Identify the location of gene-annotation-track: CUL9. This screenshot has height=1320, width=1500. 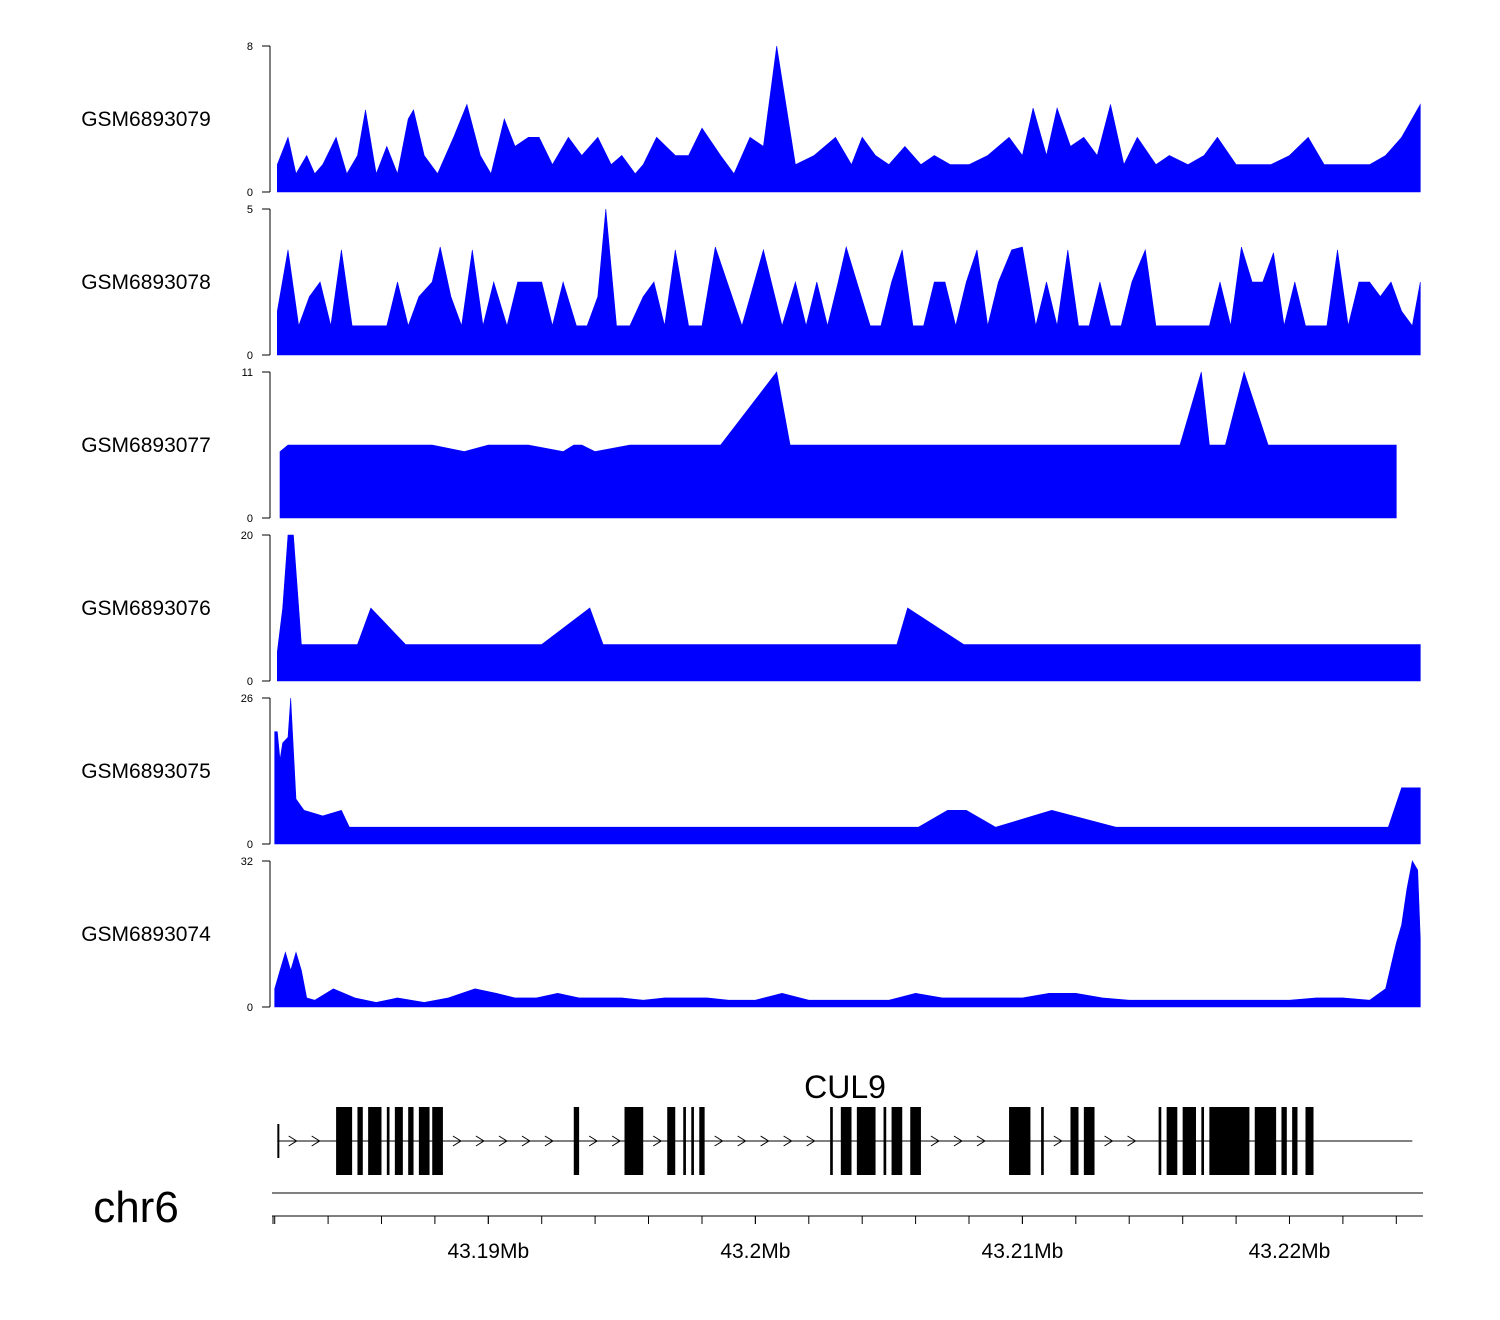
(845, 1122).